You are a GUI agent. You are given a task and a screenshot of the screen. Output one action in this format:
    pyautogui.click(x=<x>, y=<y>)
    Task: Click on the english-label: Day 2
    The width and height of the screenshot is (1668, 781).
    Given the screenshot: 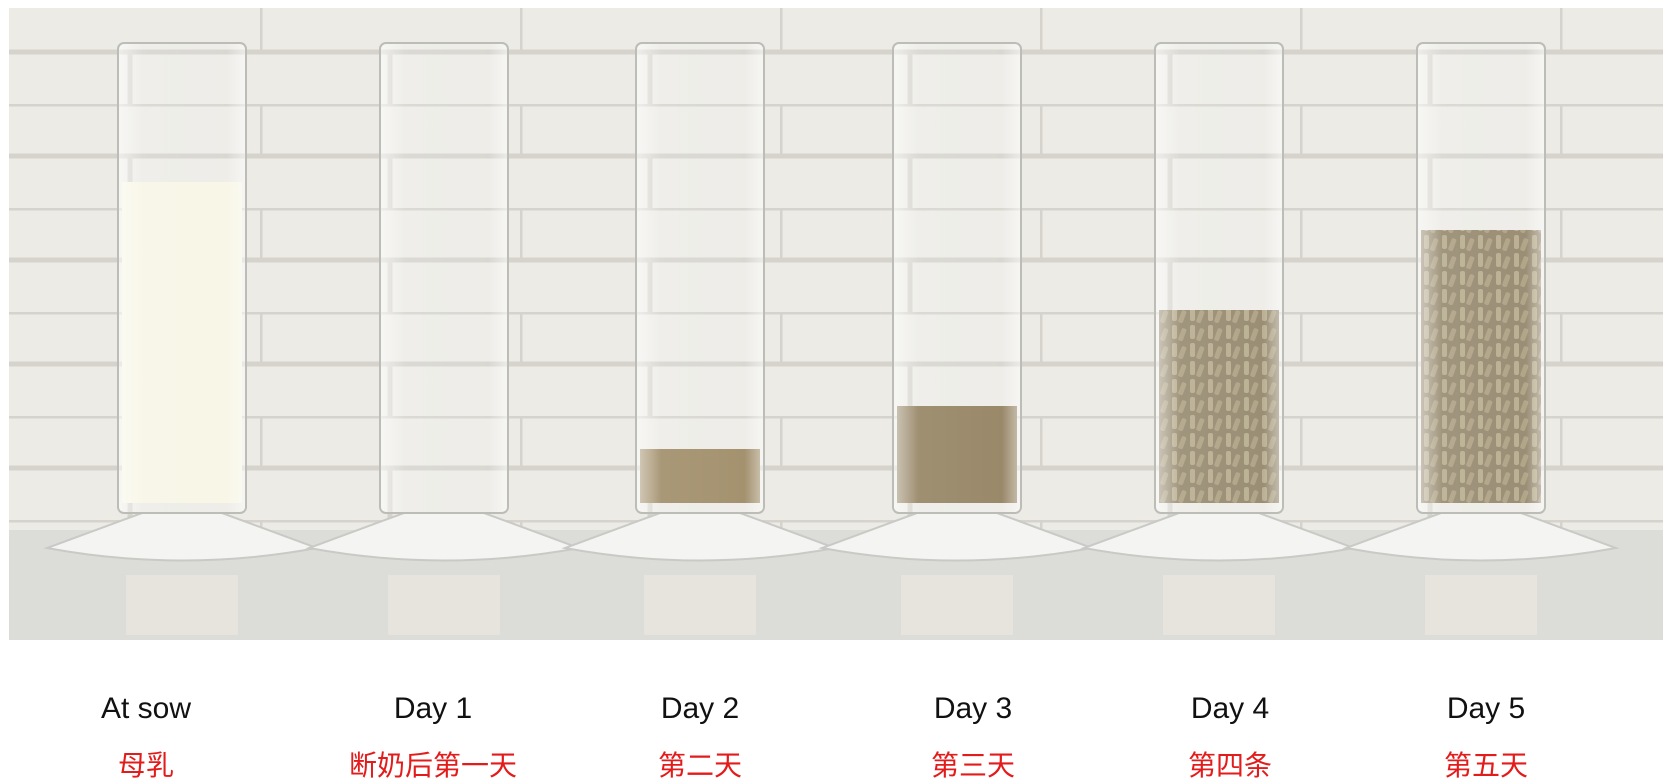 What is the action you would take?
    pyautogui.click(x=700, y=708)
    